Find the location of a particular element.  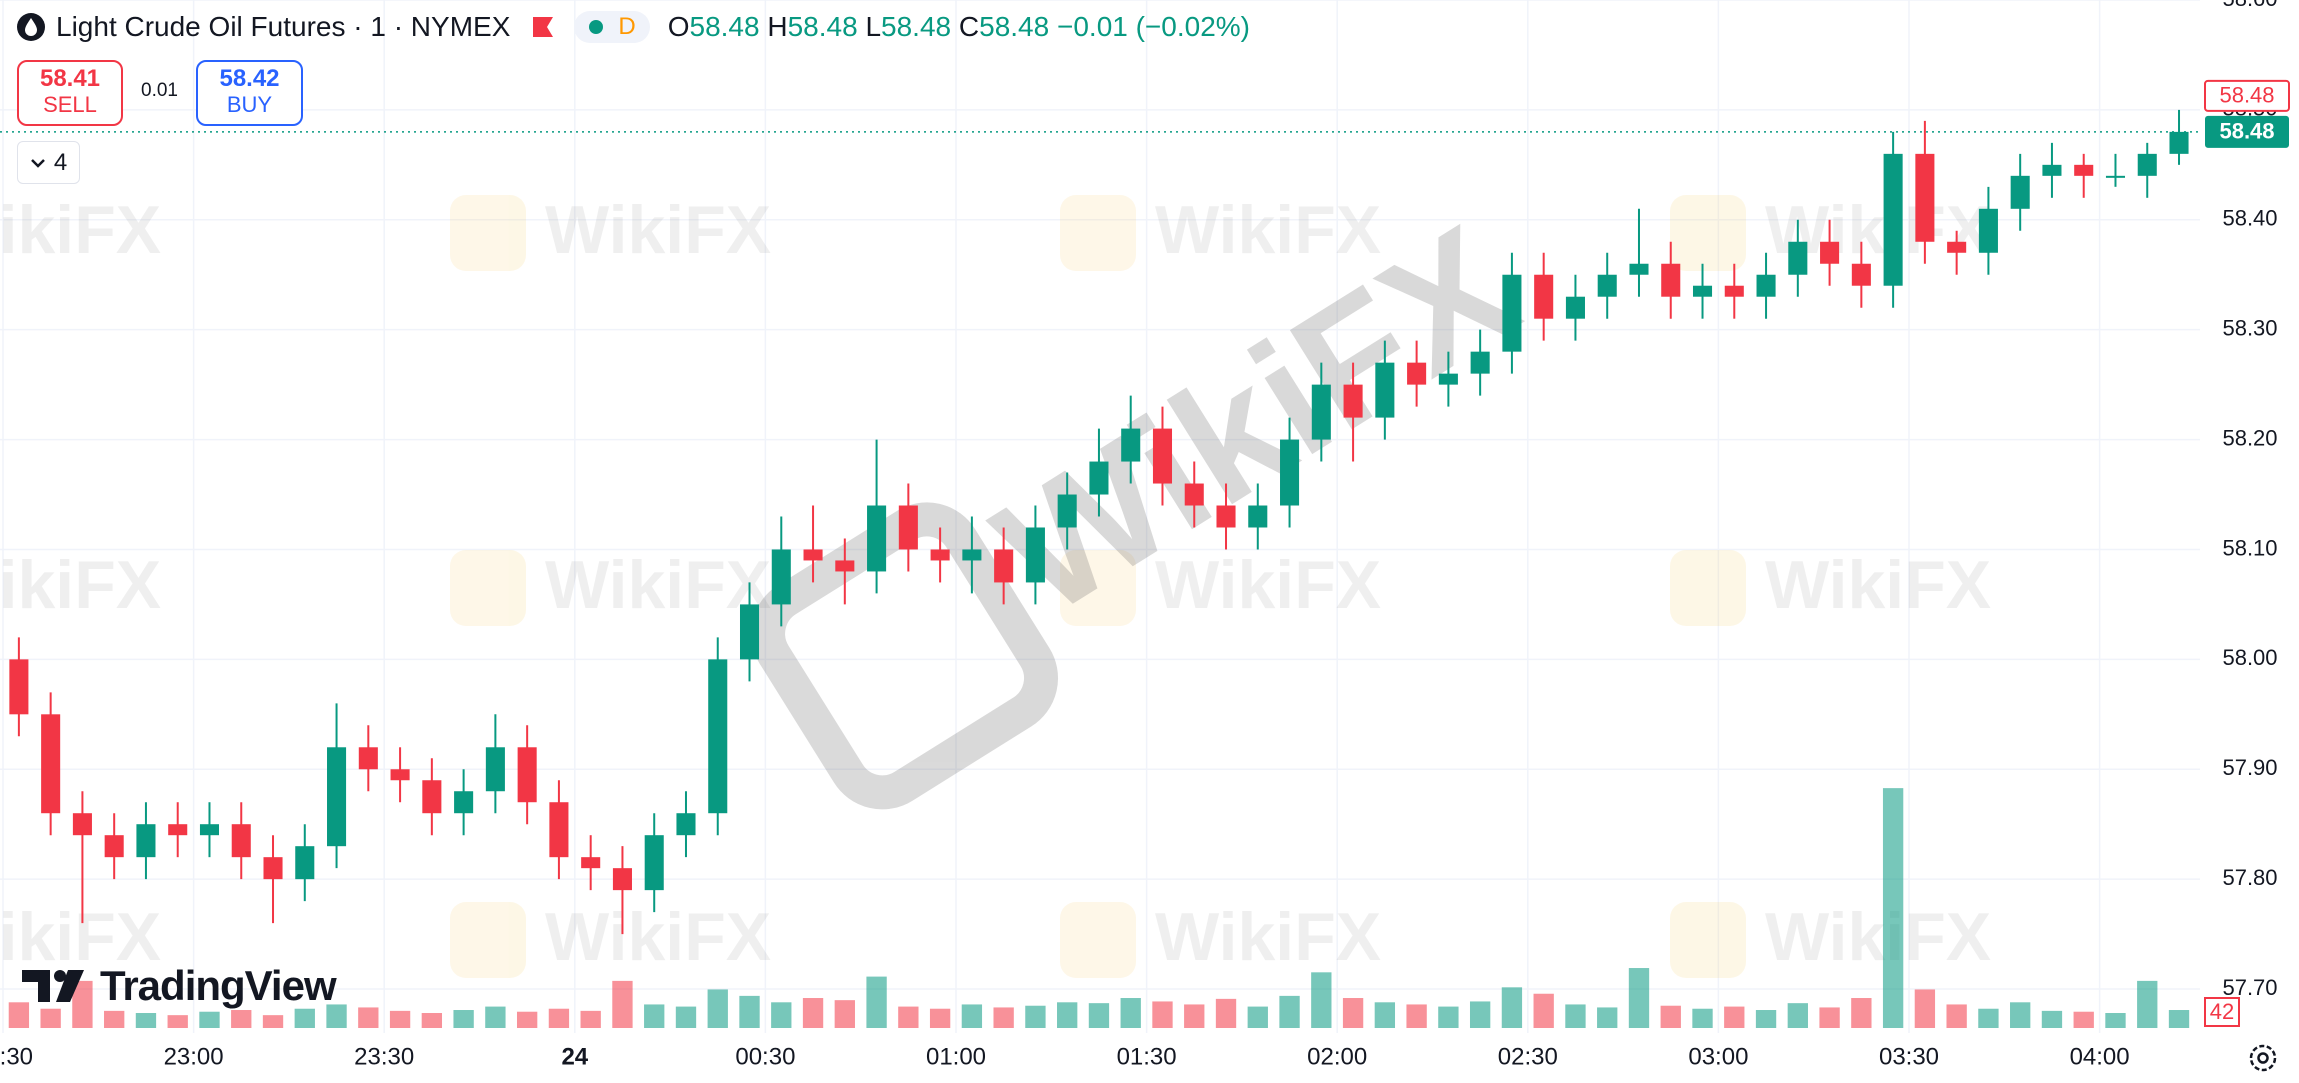

ask-label: 58.48 is located at coordinates (2246, 95).